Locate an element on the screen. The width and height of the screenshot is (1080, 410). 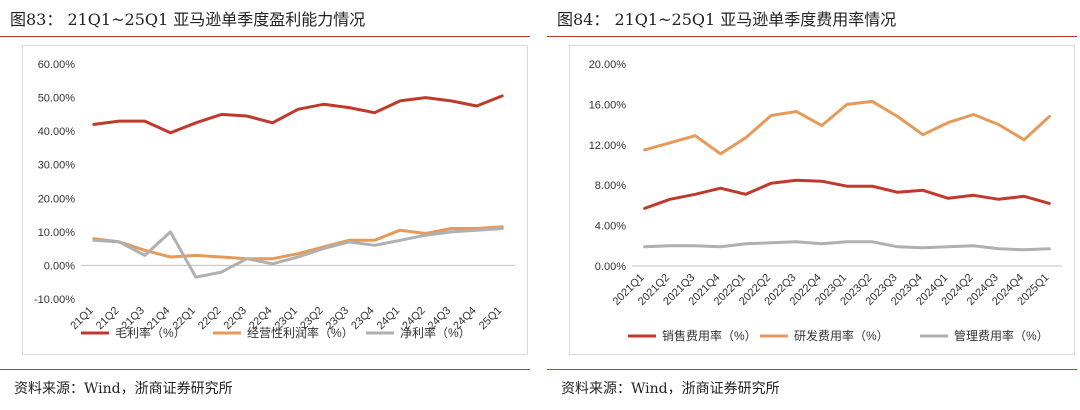
legend-label: 销售费用率（%） is located at coordinates (709, 335).